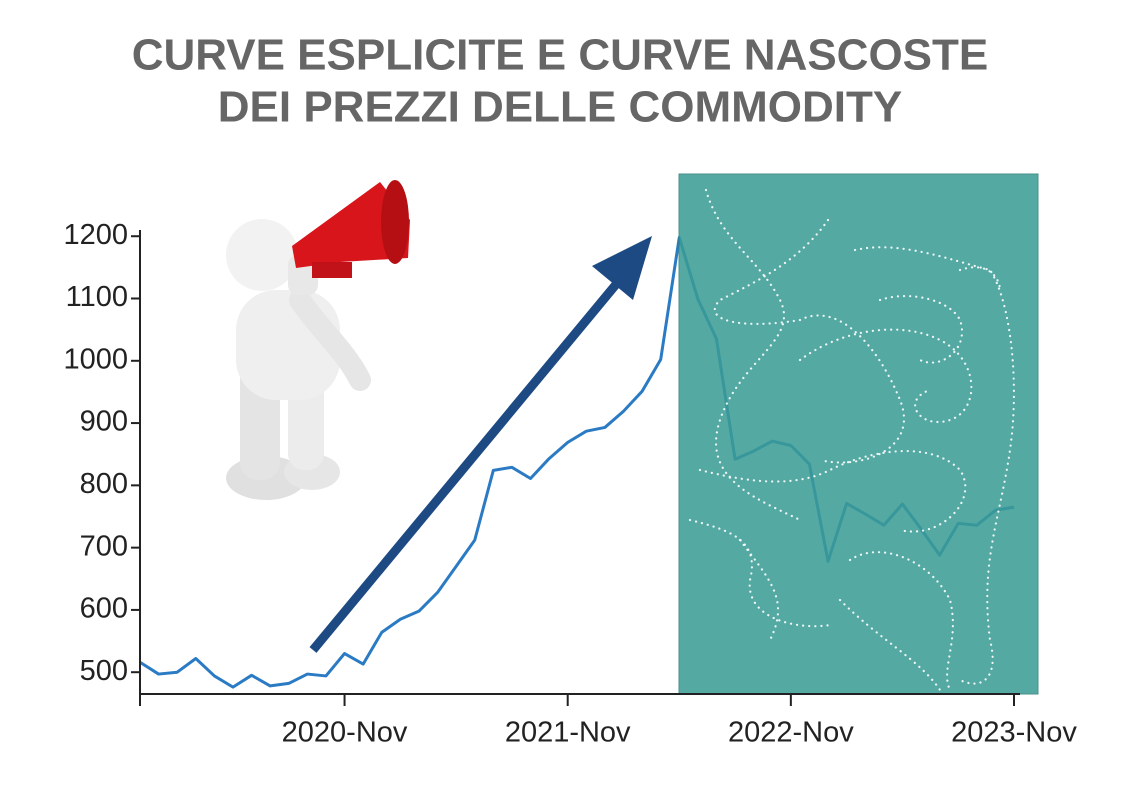 The width and height of the screenshot is (1121, 793). Describe the element at coordinates (104, 422) in the screenshot. I see `y-tick-label: 900` at that location.